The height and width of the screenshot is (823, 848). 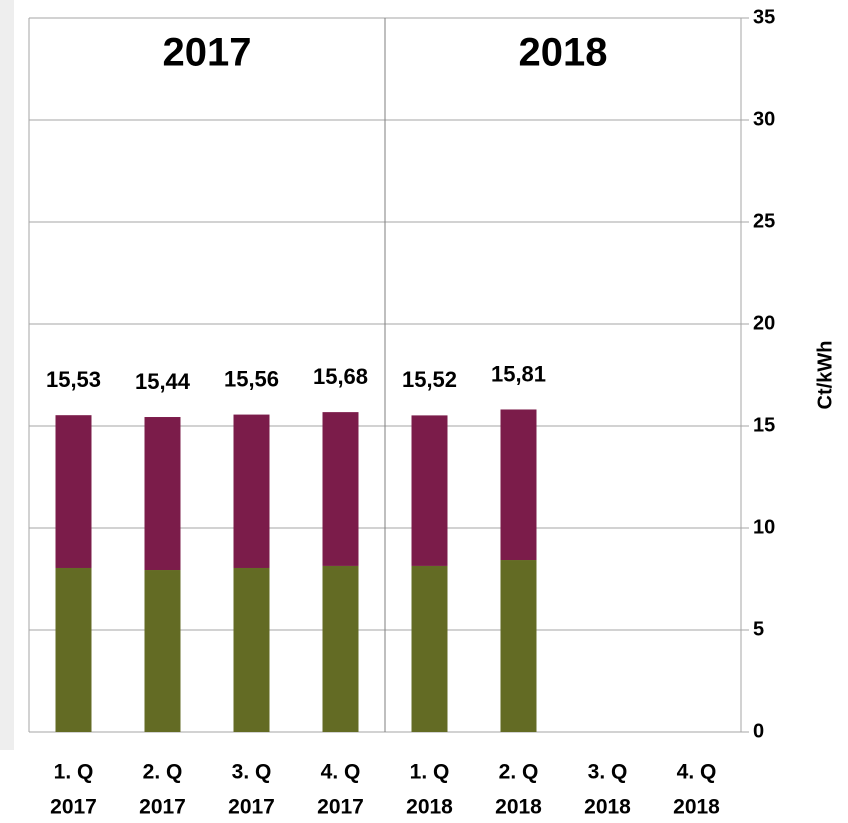 I want to click on y-tick-label: 15, so click(x=764, y=425).